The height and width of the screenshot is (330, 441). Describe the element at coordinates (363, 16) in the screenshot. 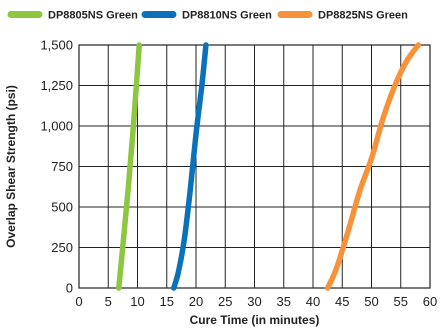

I see `legend-label-dp8825ns-green: DP8825NS Green` at that location.